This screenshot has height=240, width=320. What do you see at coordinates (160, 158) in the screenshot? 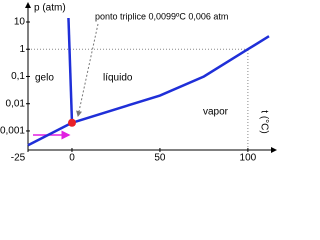
I see `x-tick-label: 50` at bounding box center [160, 158].